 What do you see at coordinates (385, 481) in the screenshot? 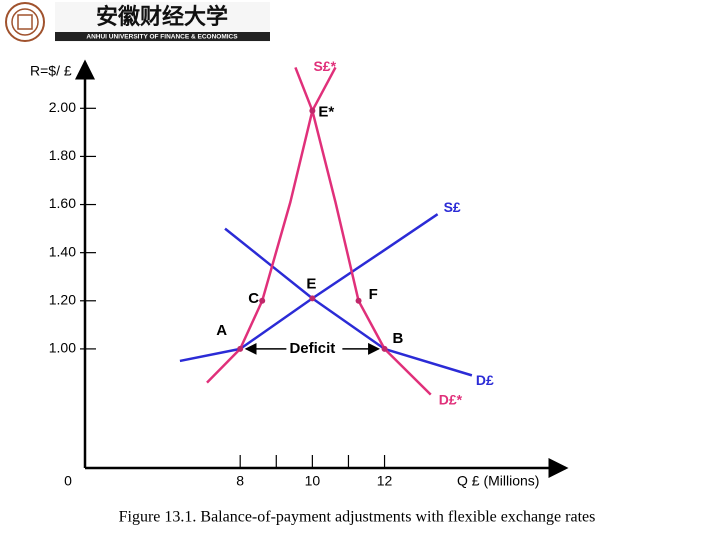
I see `x-tick-label: 12` at bounding box center [385, 481].